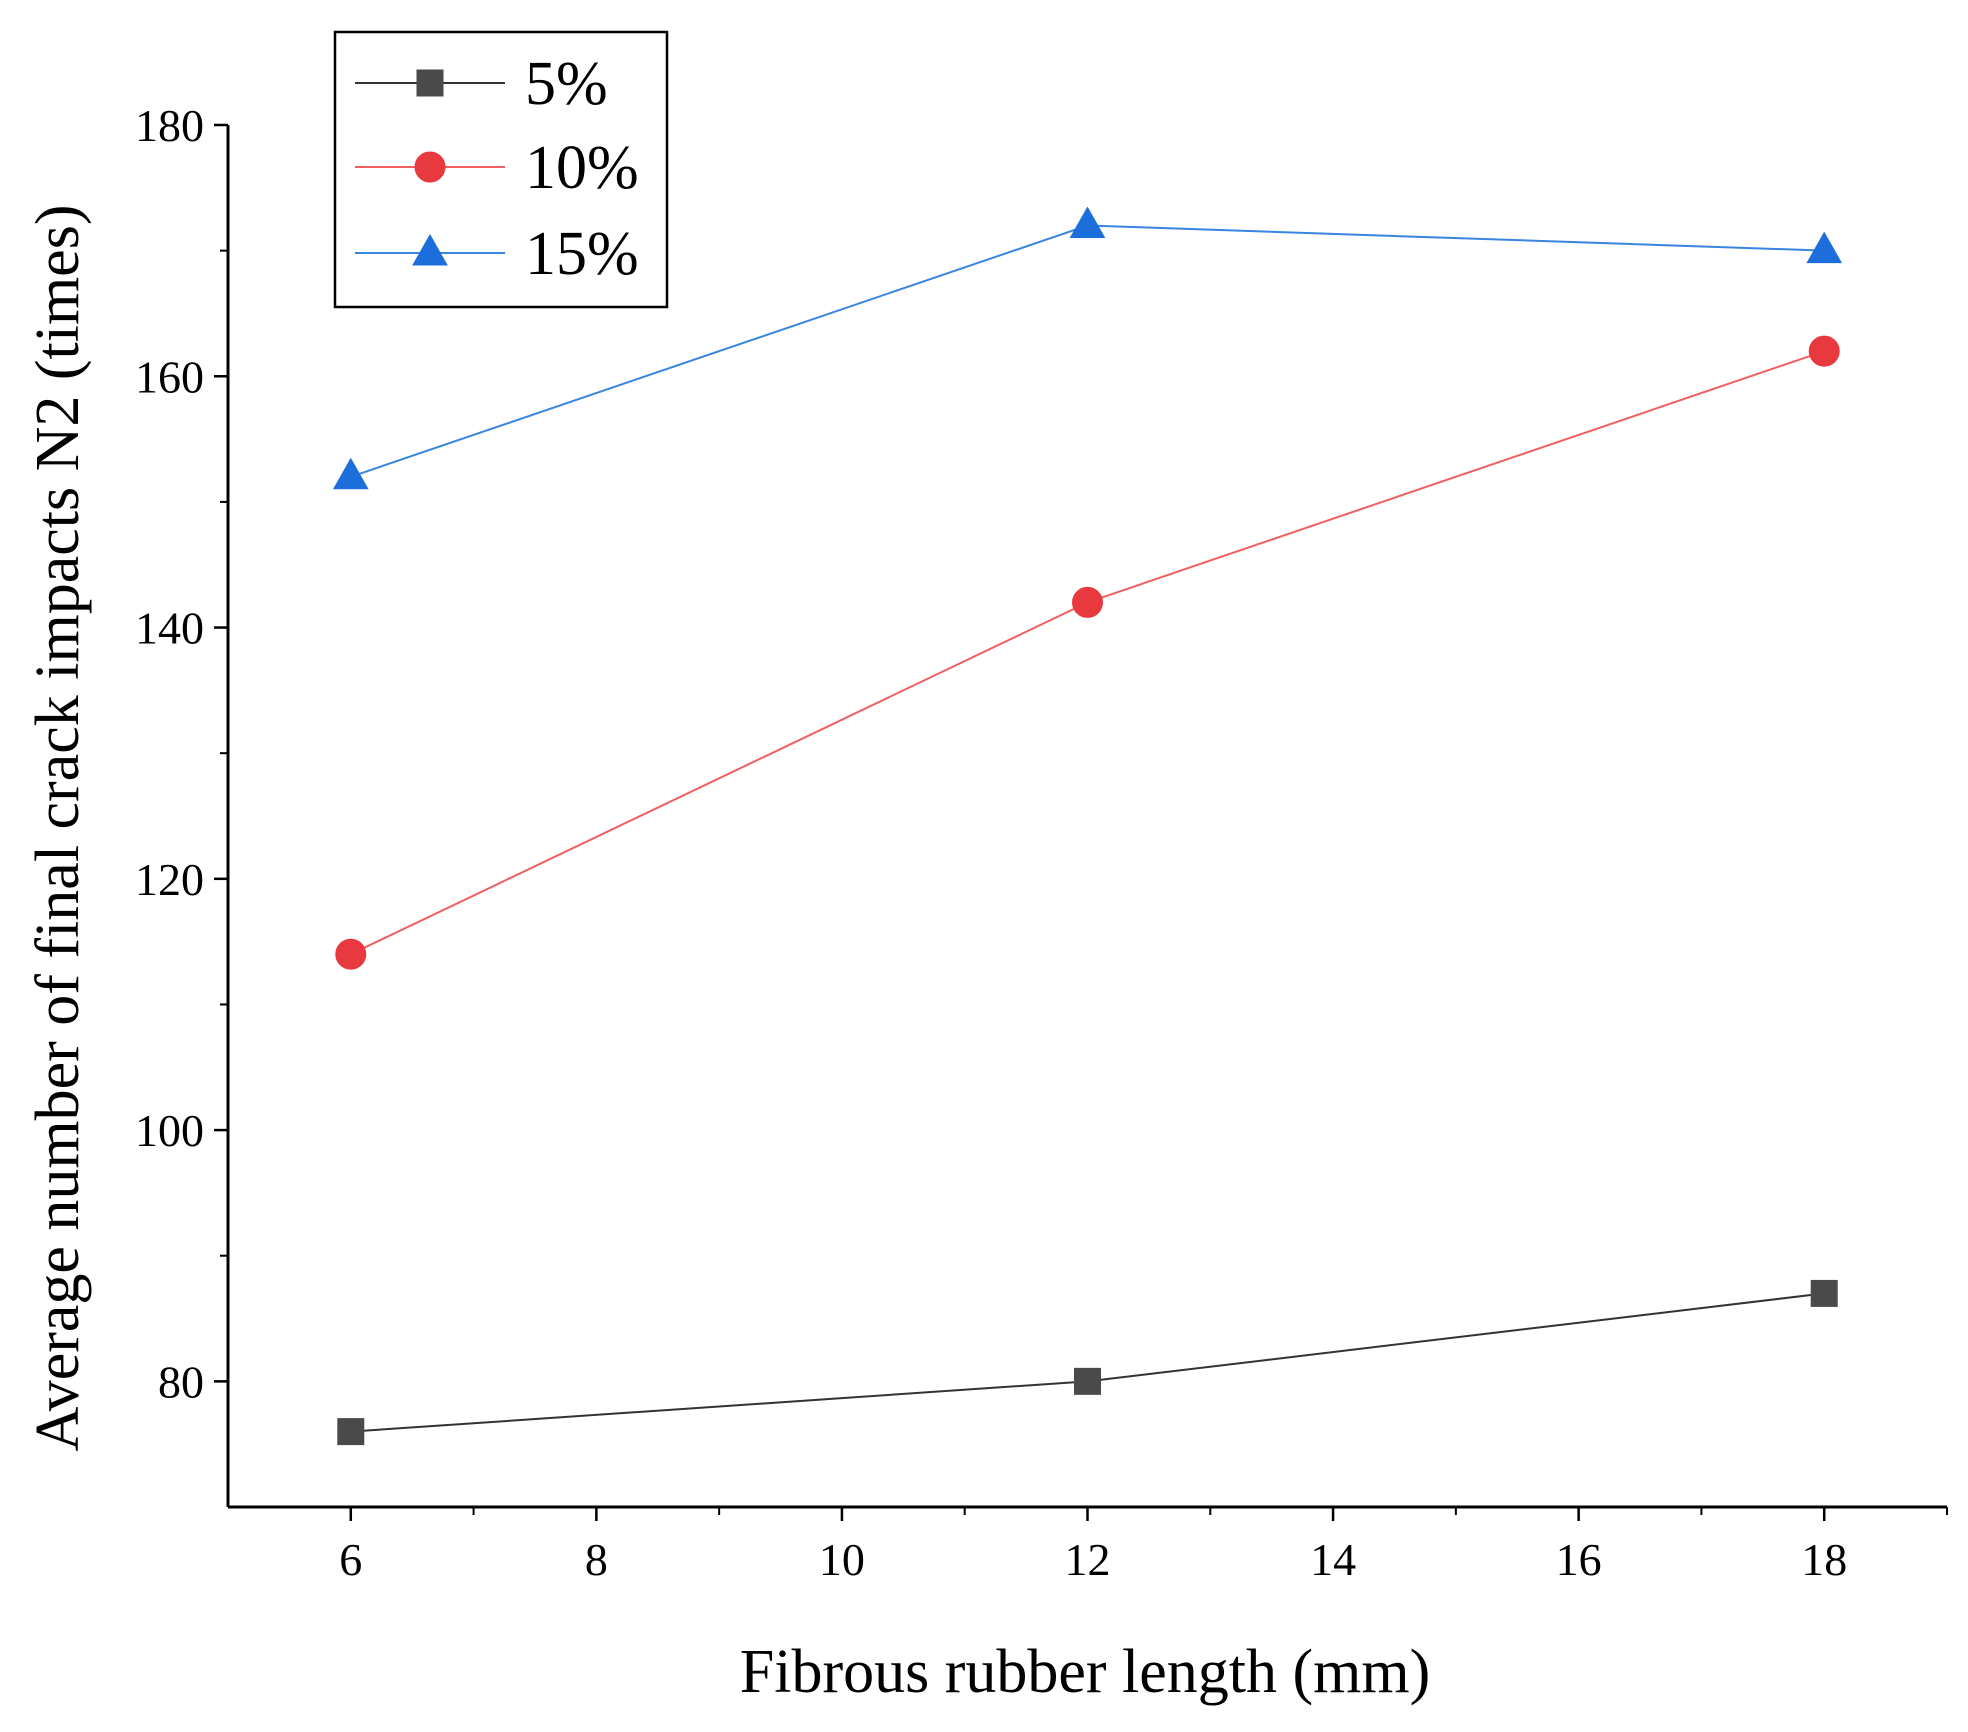  I want to click on legend-label: 15%, so click(582, 254).